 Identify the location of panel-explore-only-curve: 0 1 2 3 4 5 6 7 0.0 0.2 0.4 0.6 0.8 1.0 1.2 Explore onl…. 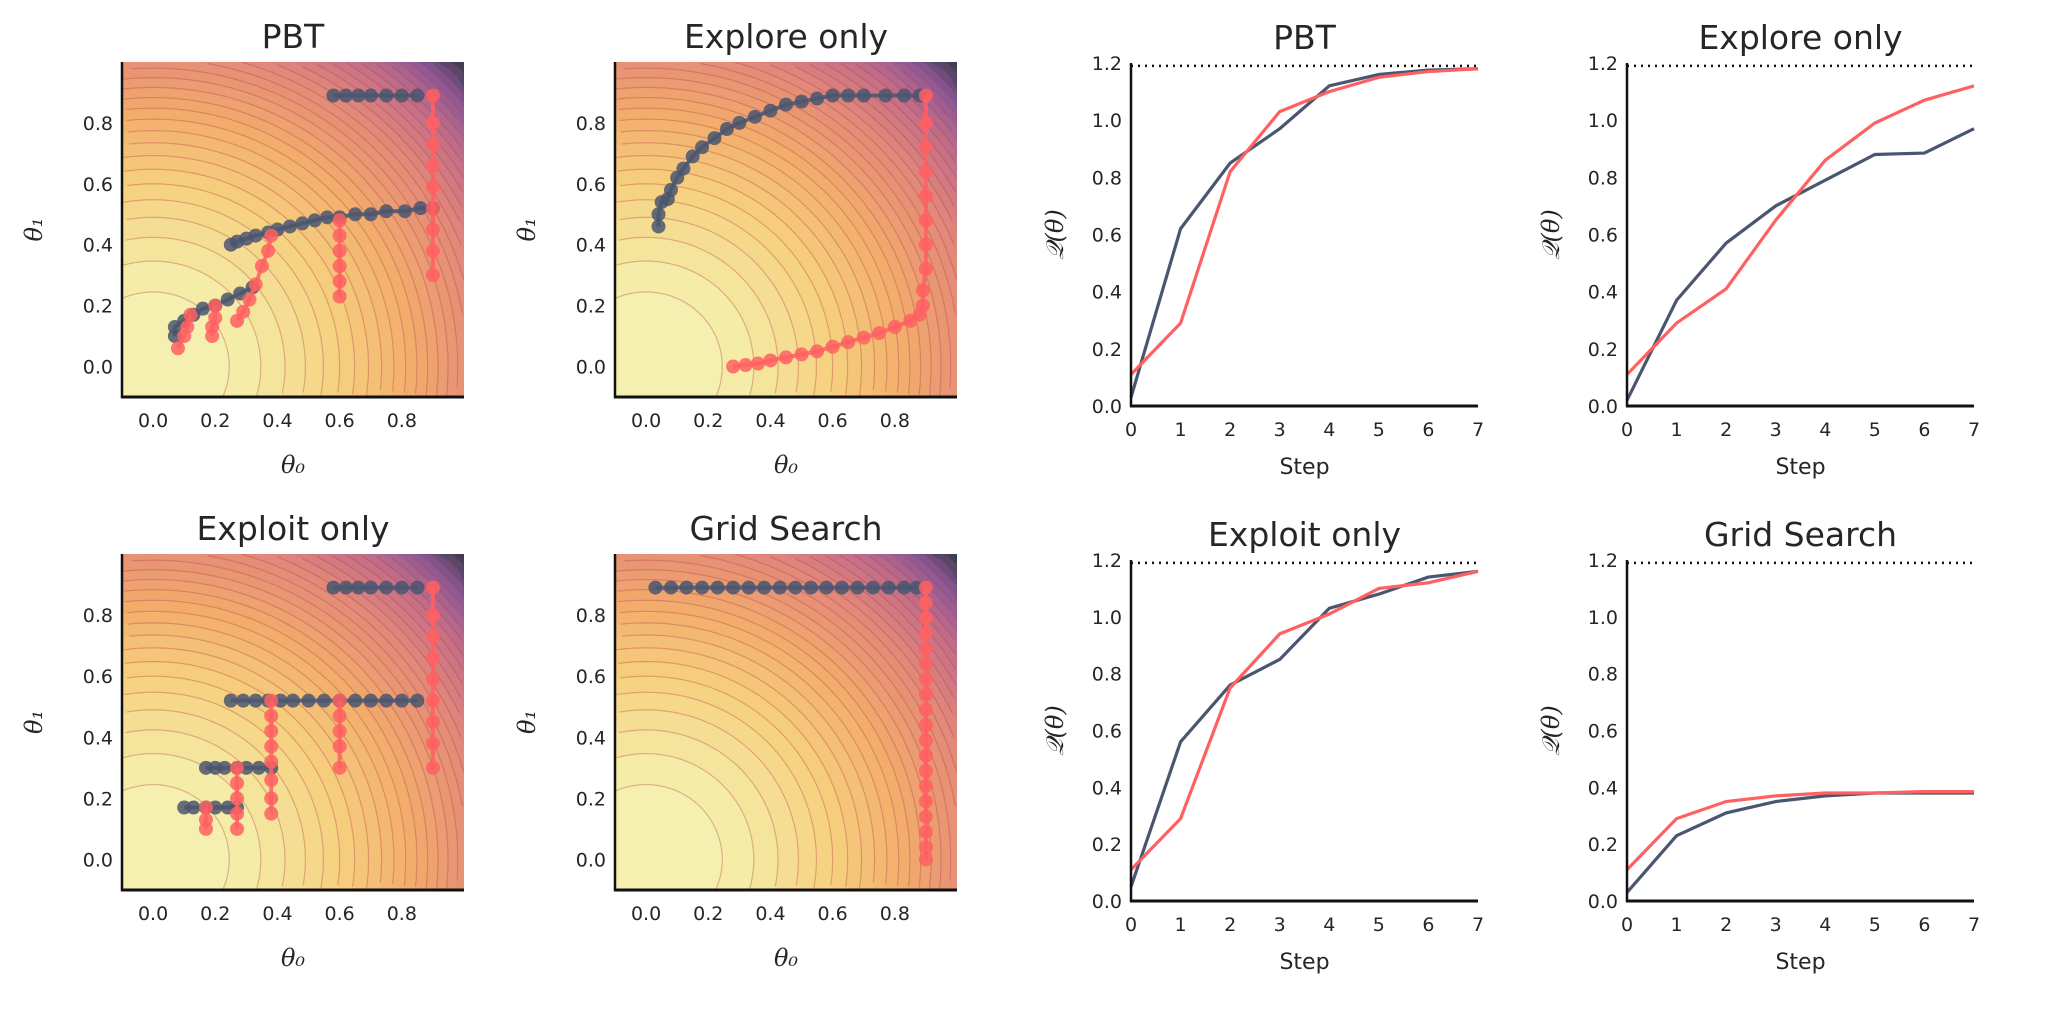
(1758, 249).